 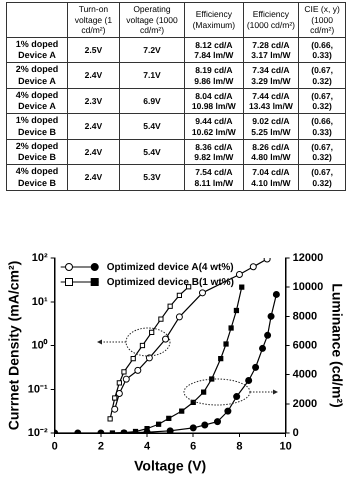 What do you see at coordinates (308, 258) in the screenshot?
I see `y2-tick-label: 12000` at bounding box center [308, 258].